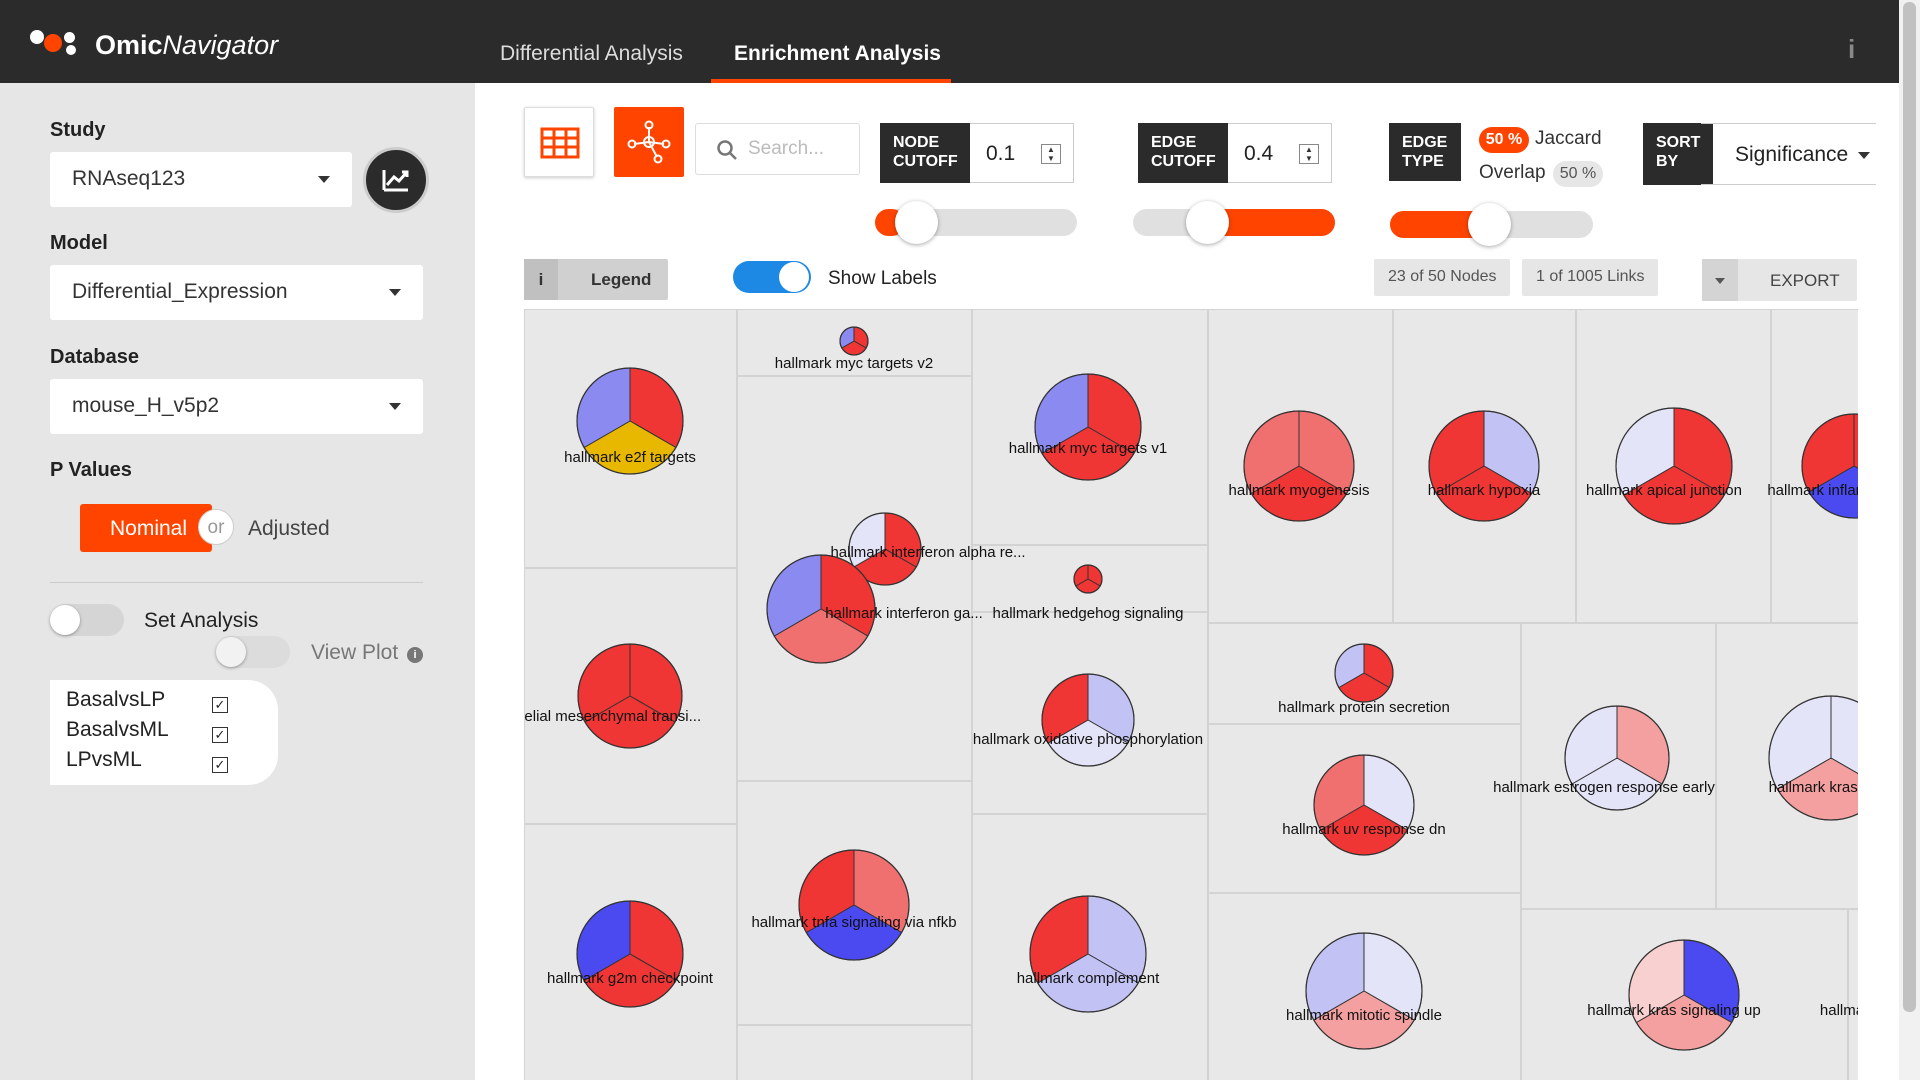  Describe the element at coordinates (630, 457) in the screenshot. I see `node-label: hallmark e2f targets` at that location.